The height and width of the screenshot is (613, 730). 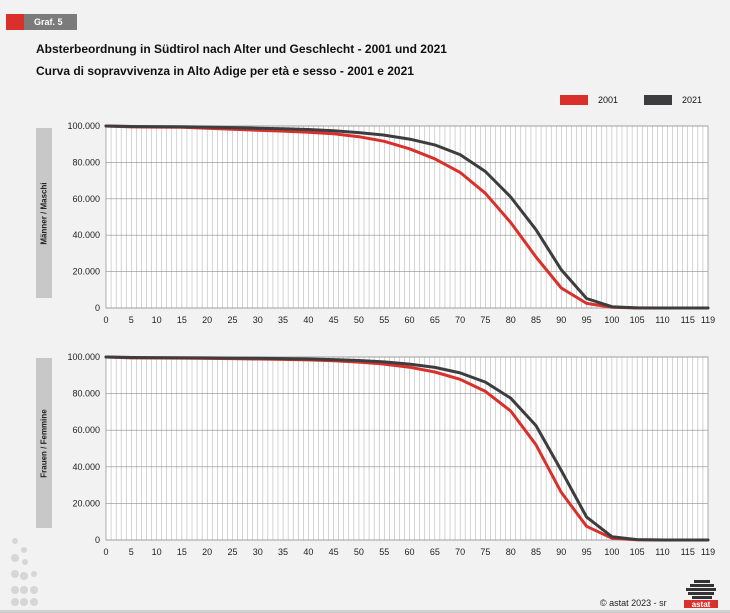 I want to click on graph-badge: Graf. 5, so click(x=41, y=22).